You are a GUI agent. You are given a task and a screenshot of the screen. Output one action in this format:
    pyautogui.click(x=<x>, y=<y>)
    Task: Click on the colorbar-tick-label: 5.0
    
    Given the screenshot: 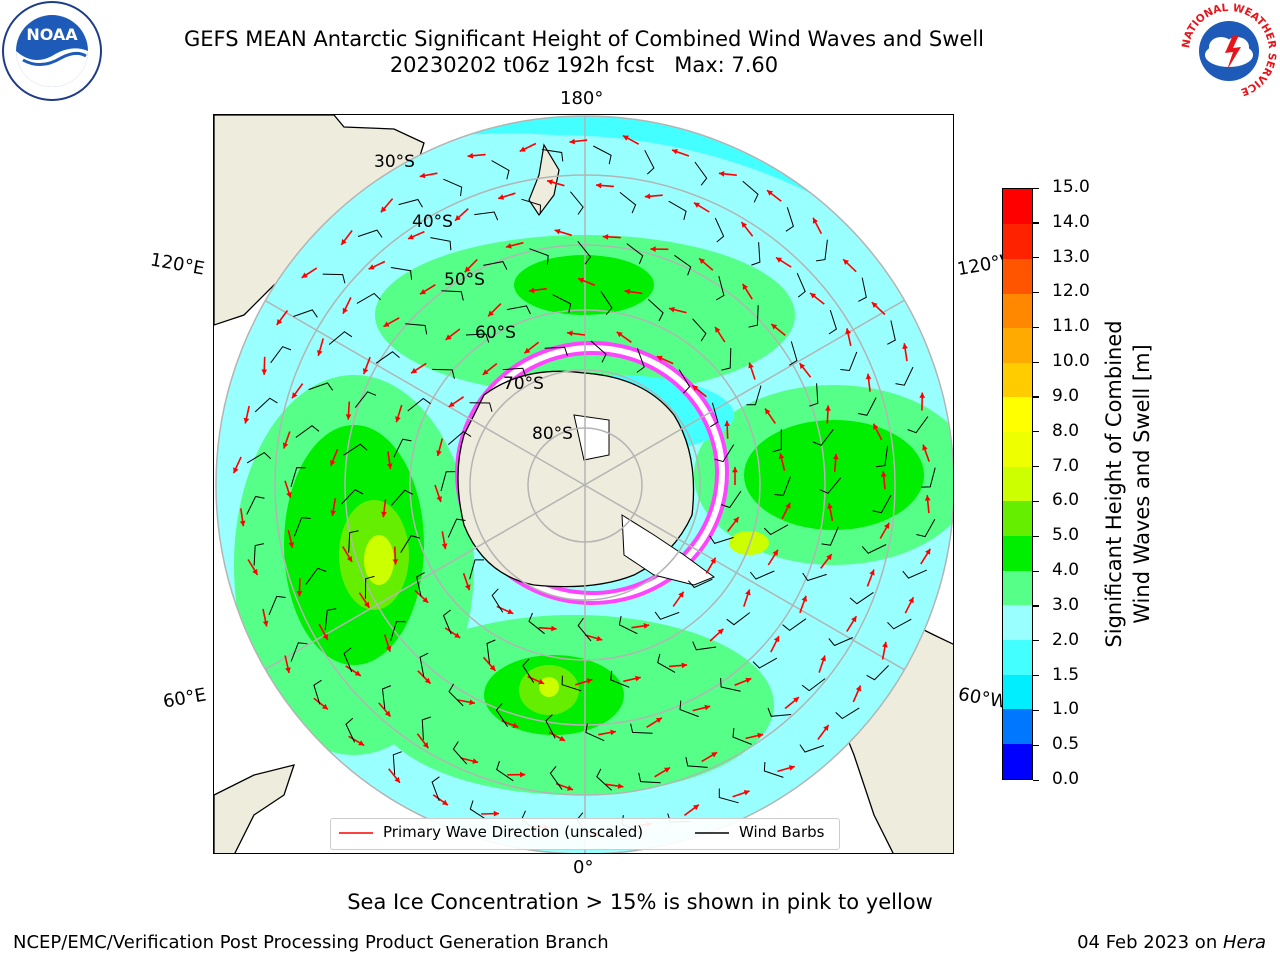 What is the action you would take?
    pyautogui.click(x=1066, y=535)
    